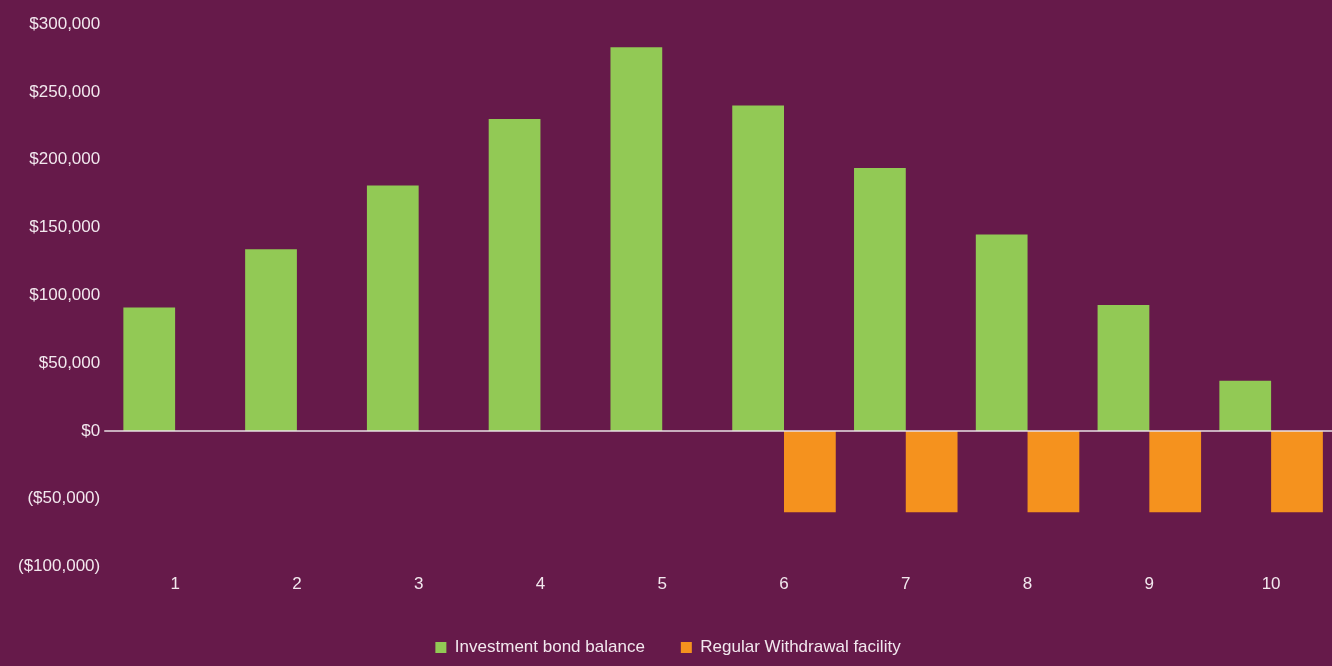 Image resolution: width=1332 pixels, height=666 pixels. What do you see at coordinates (65, 227) in the screenshot?
I see `y-tick-label: $150,000` at bounding box center [65, 227].